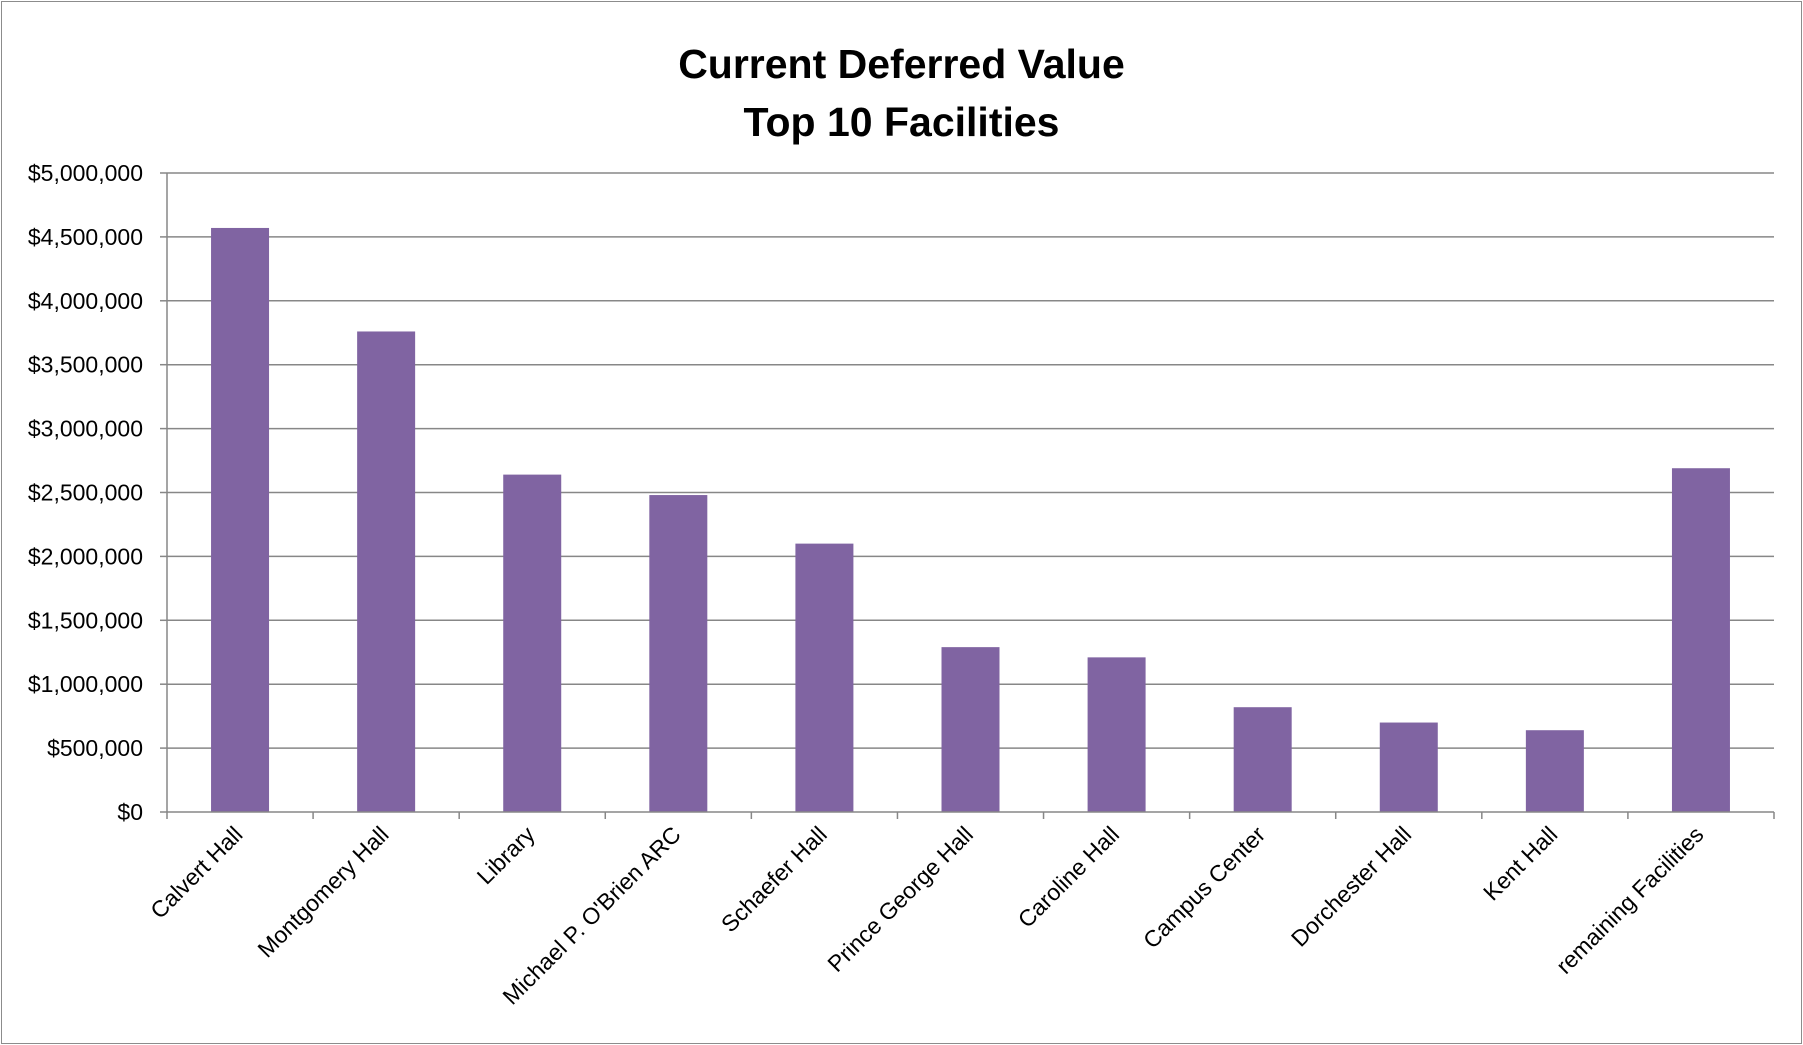  Describe the element at coordinates (85, 556) in the screenshot. I see `y-tick-label: $2,000,000` at that location.